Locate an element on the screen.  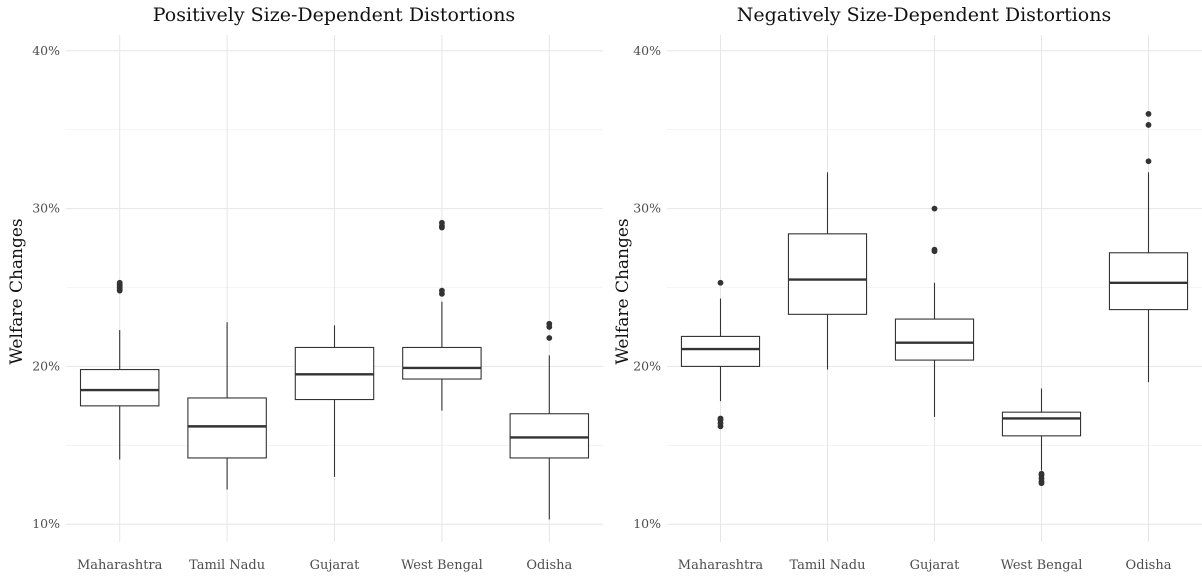
chart-title: Negatively Size-Dependent Distortions is located at coordinates (924, 15).